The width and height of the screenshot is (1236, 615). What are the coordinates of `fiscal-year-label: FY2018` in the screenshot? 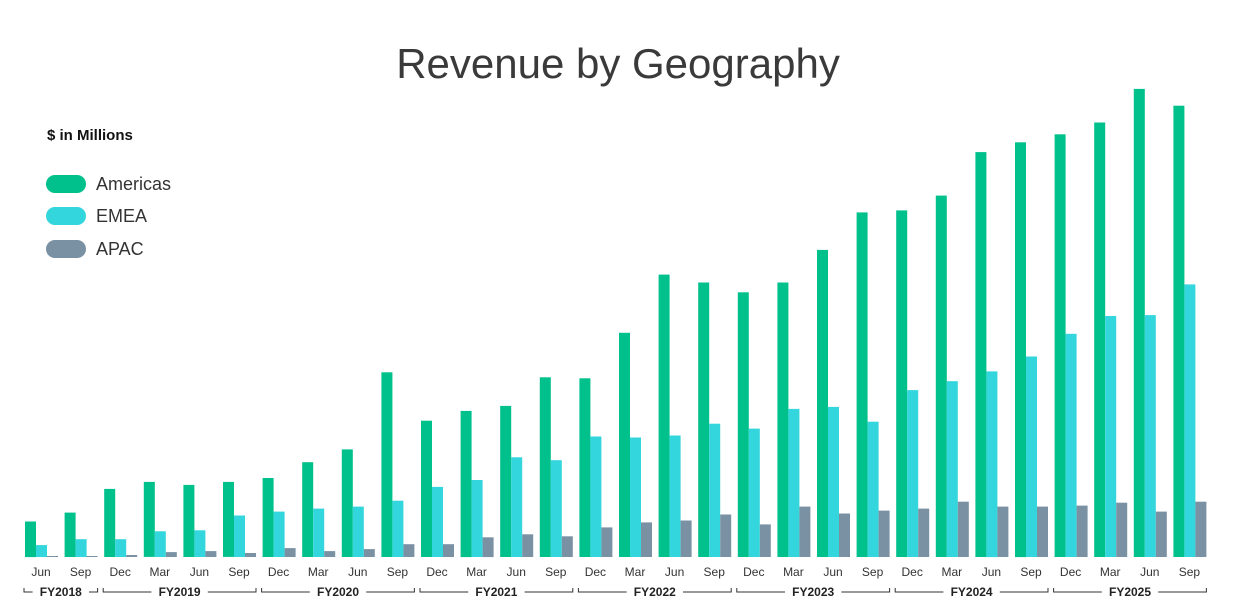 It's located at (61, 592).